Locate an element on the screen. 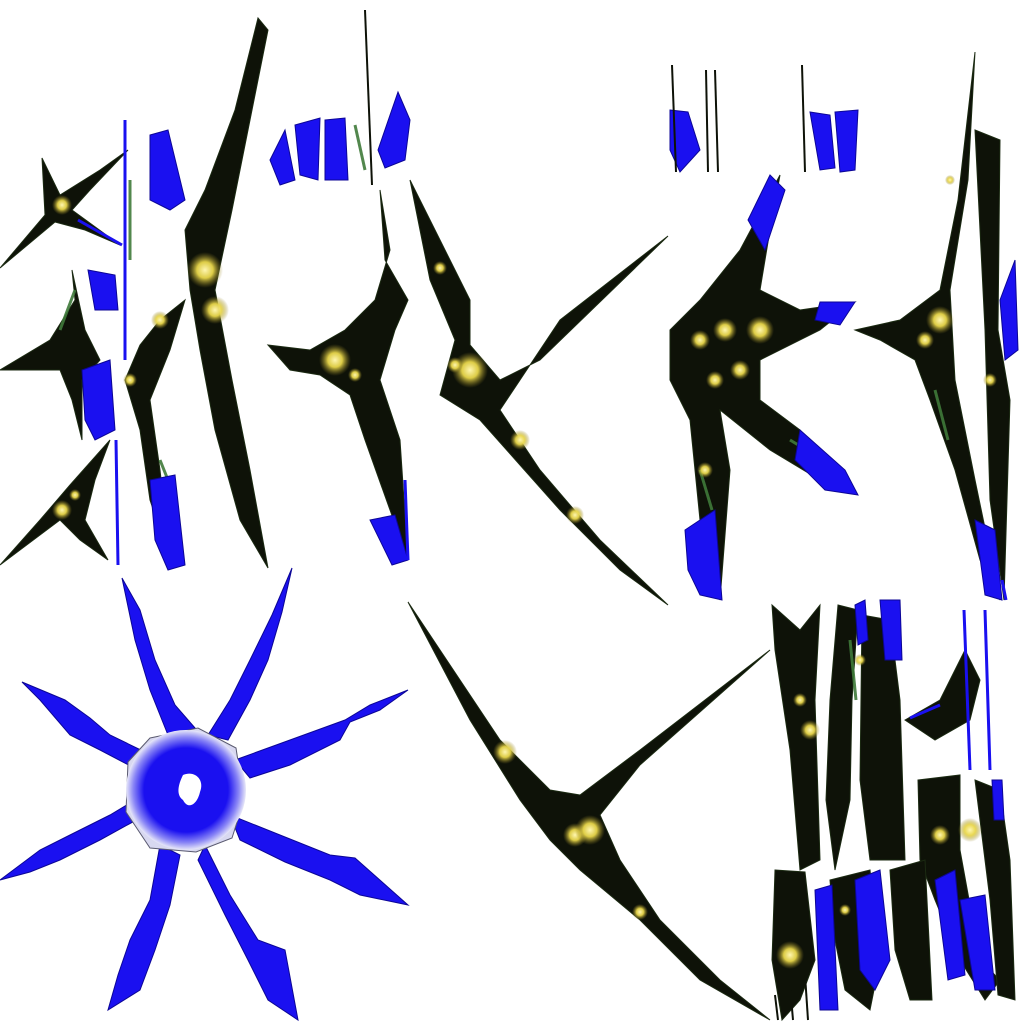 This screenshot has width=1024, height=1024. star-spike-left-lower is located at coordinates (70, 840).